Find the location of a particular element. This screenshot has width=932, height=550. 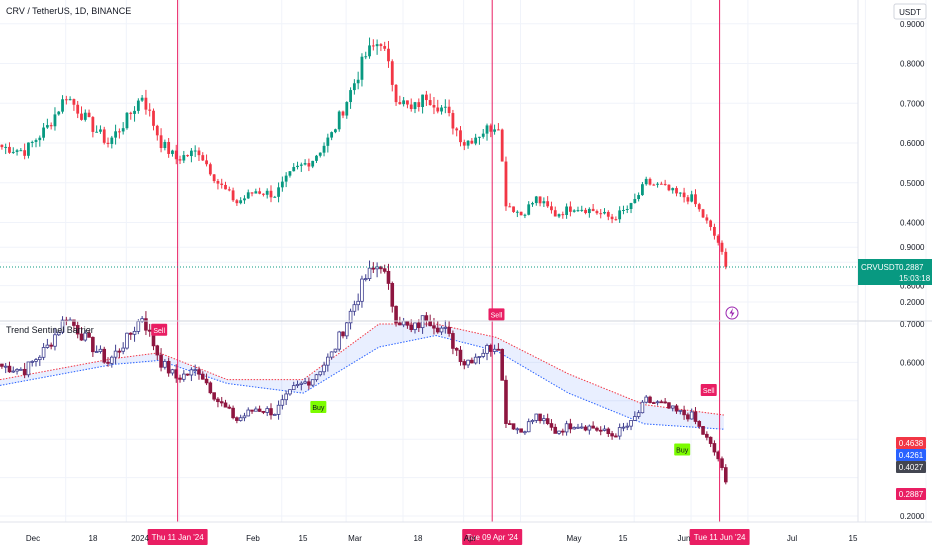

indicator-title: Trend Sentinel Barrier is located at coordinates (50, 330).